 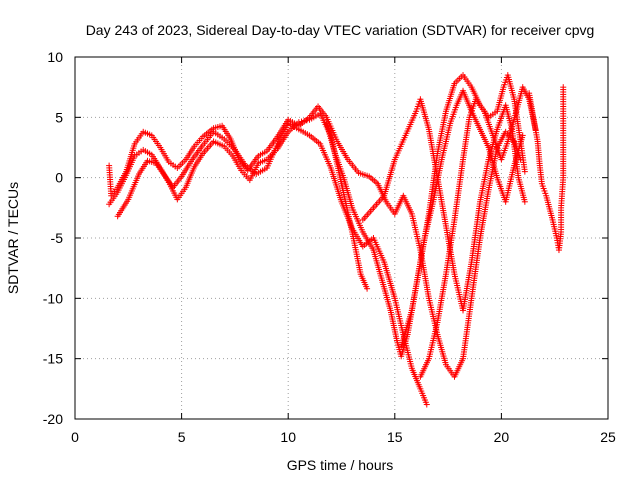 What do you see at coordinates (288, 437) in the screenshot?
I see `x-tick-label: 10` at bounding box center [288, 437].